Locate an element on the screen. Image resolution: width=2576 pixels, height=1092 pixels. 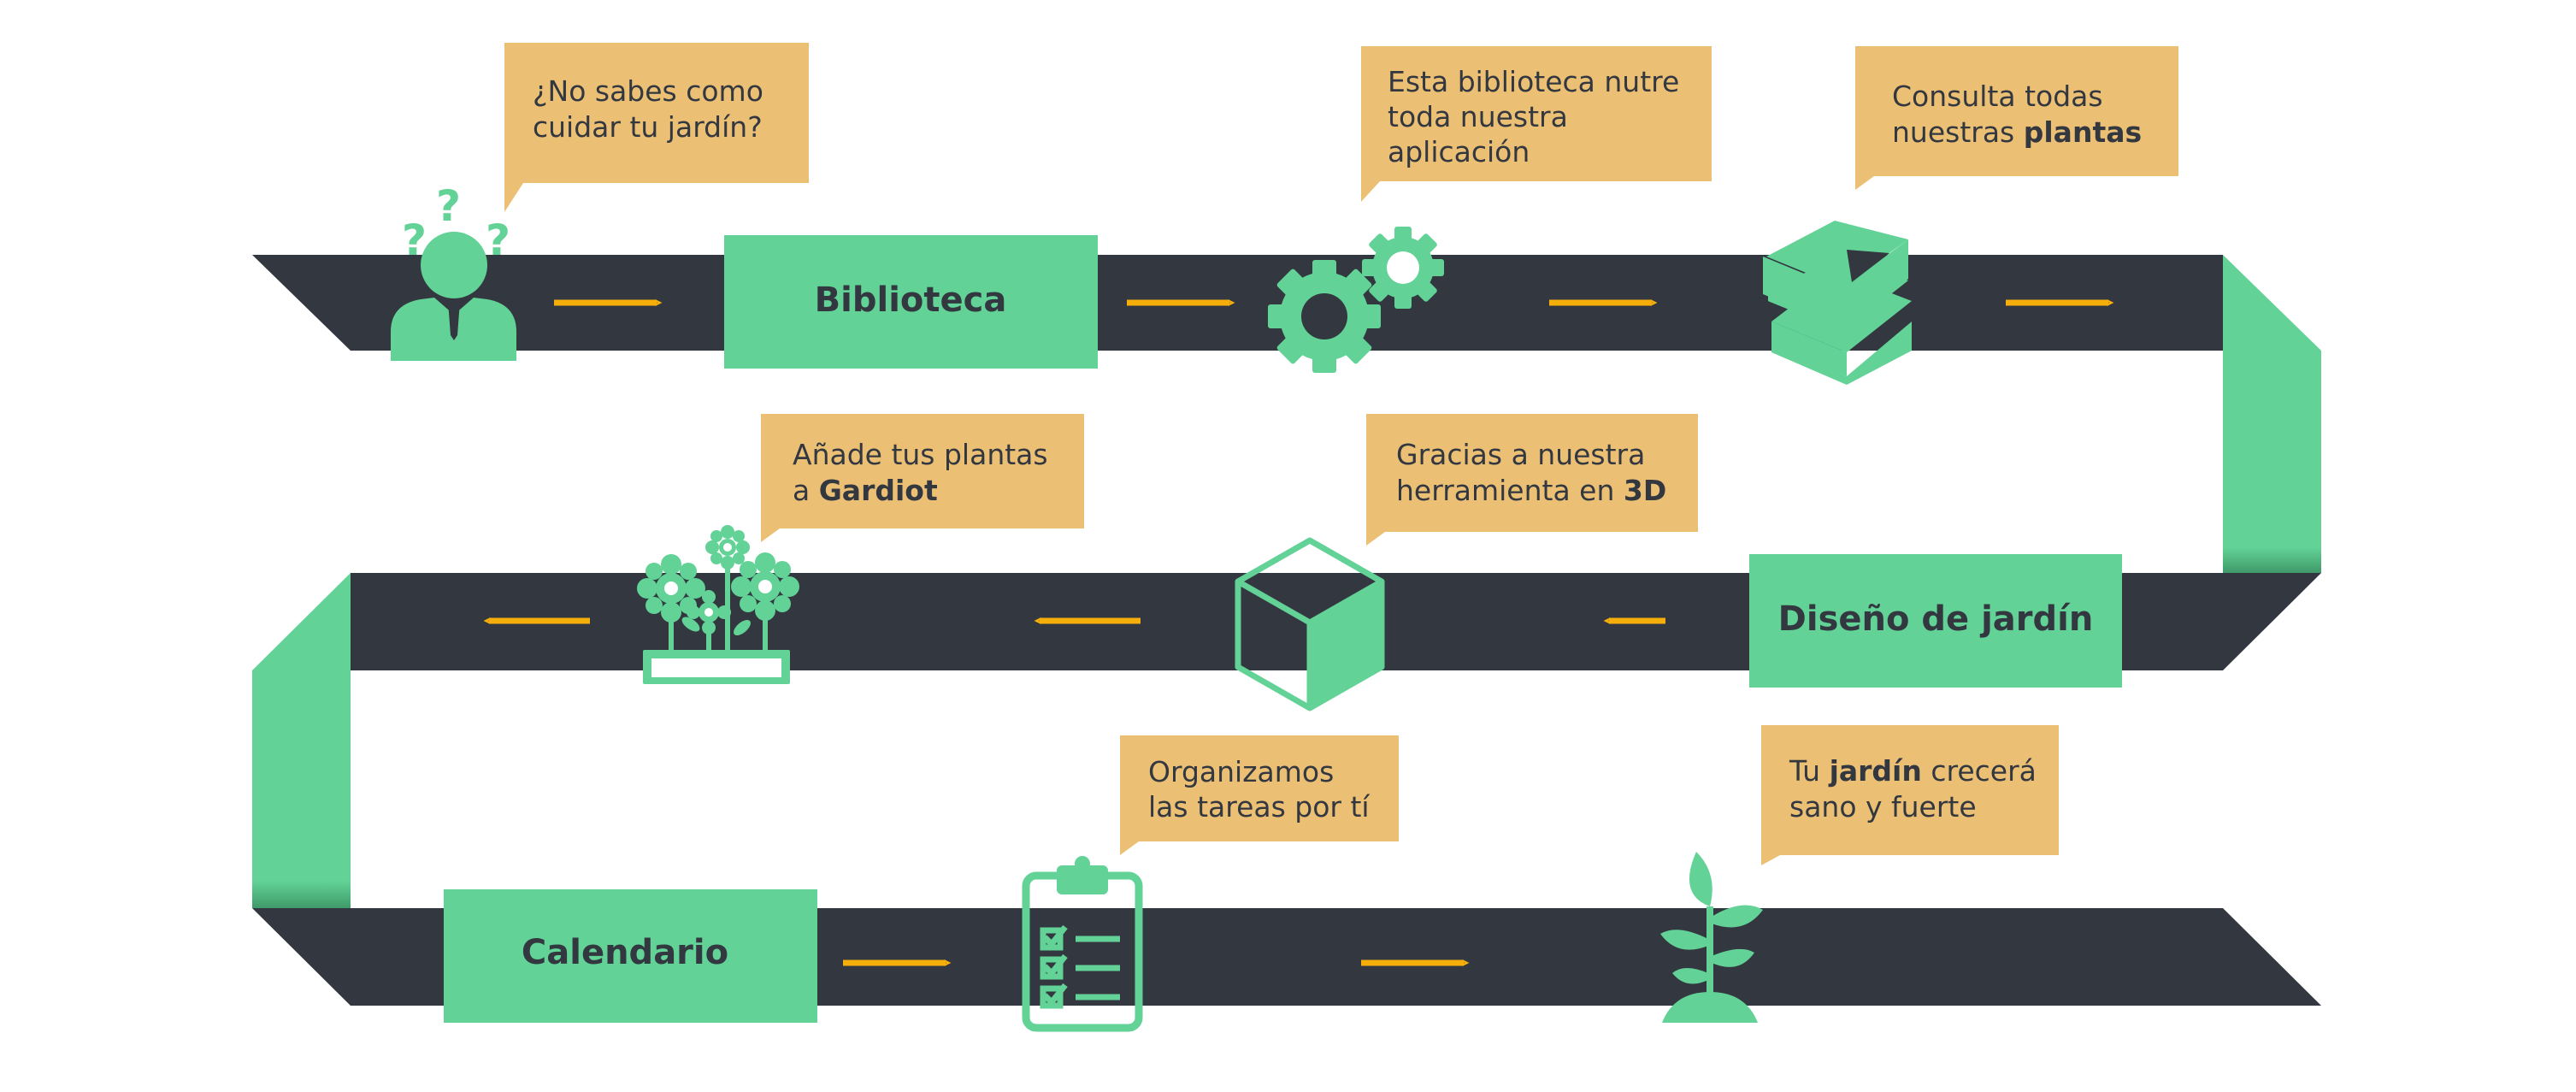
callout-gardiot: Añade tus plantas a Gardiot is located at coordinates (922, 478).